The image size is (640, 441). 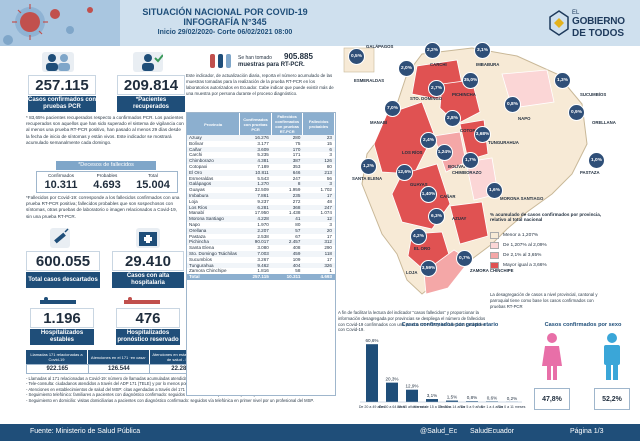 What do you see at coordinates (450, 325) in the screenshot?
I see `age-chart-title: Casos confirmados por grupo etario` at bounding box center [450, 325].